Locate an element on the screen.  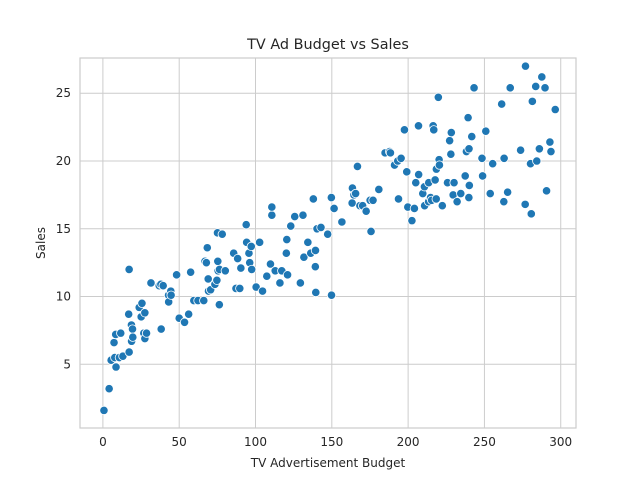
x-tick-label: 200 is located at coordinates (408, 442).